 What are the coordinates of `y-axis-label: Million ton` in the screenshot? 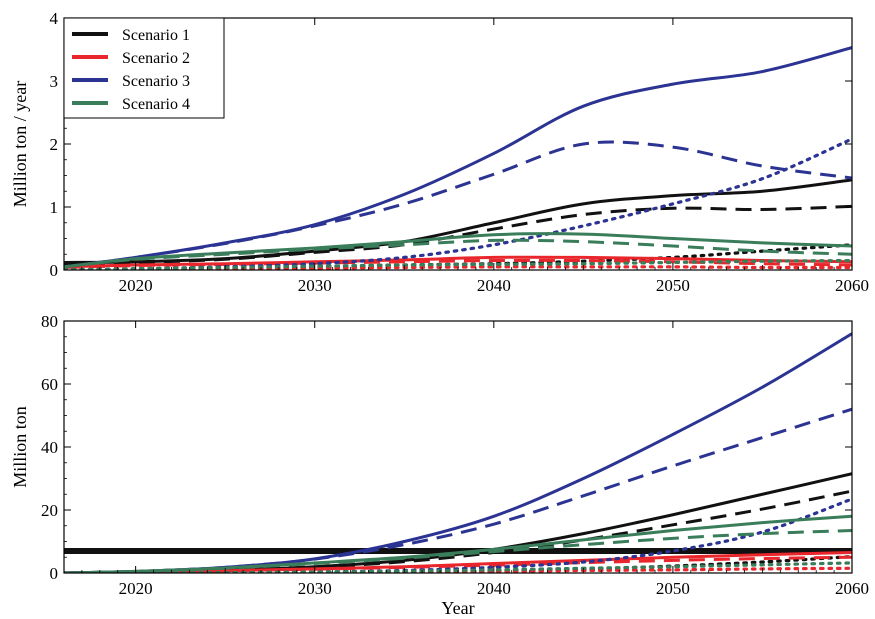 It's located at (20, 447).